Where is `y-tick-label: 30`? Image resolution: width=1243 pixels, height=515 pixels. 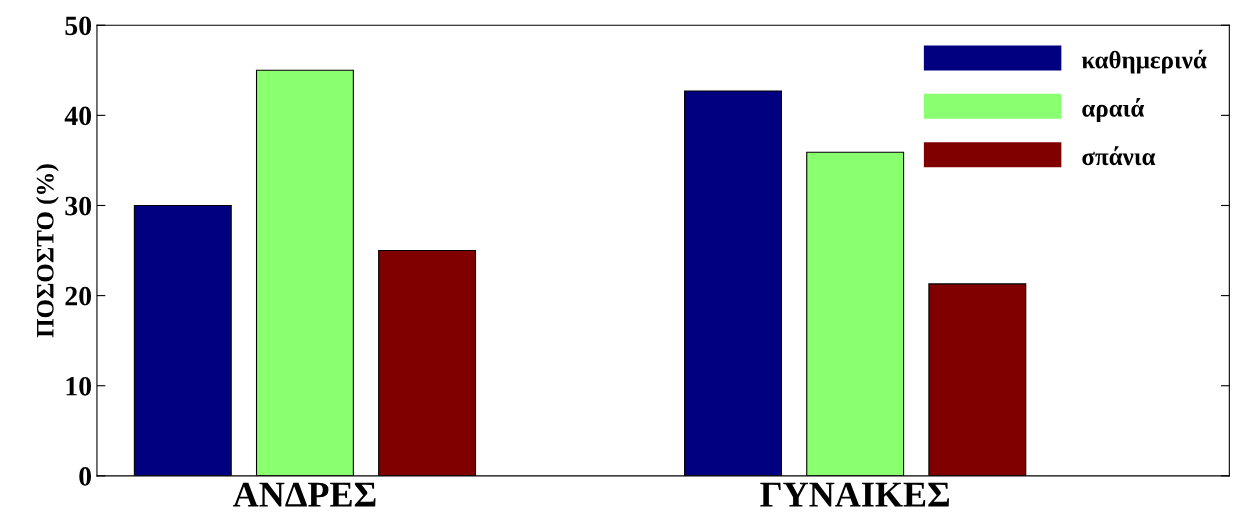 y-tick-label: 30 is located at coordinates (78, 206).